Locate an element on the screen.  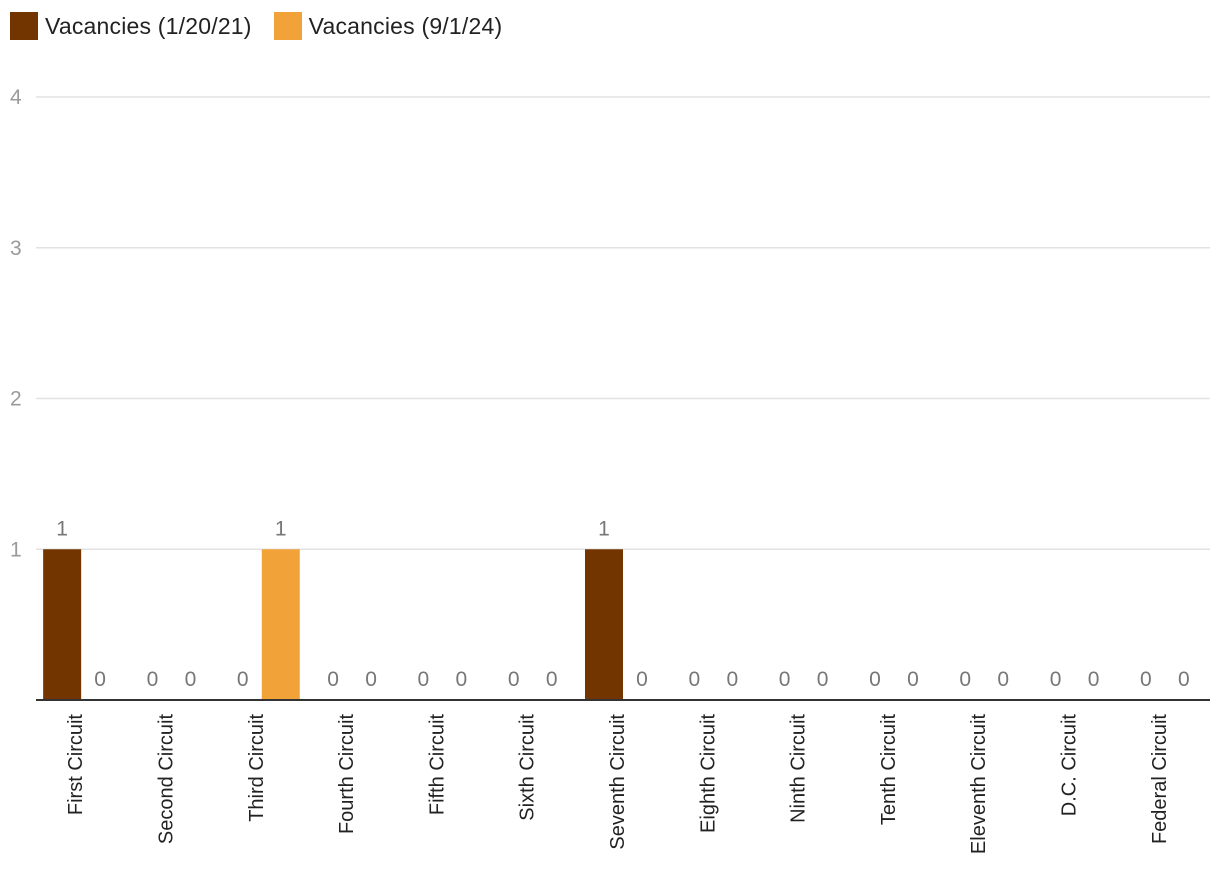
category-label: Eleventh Circuit is located at coordinates (979, 784).